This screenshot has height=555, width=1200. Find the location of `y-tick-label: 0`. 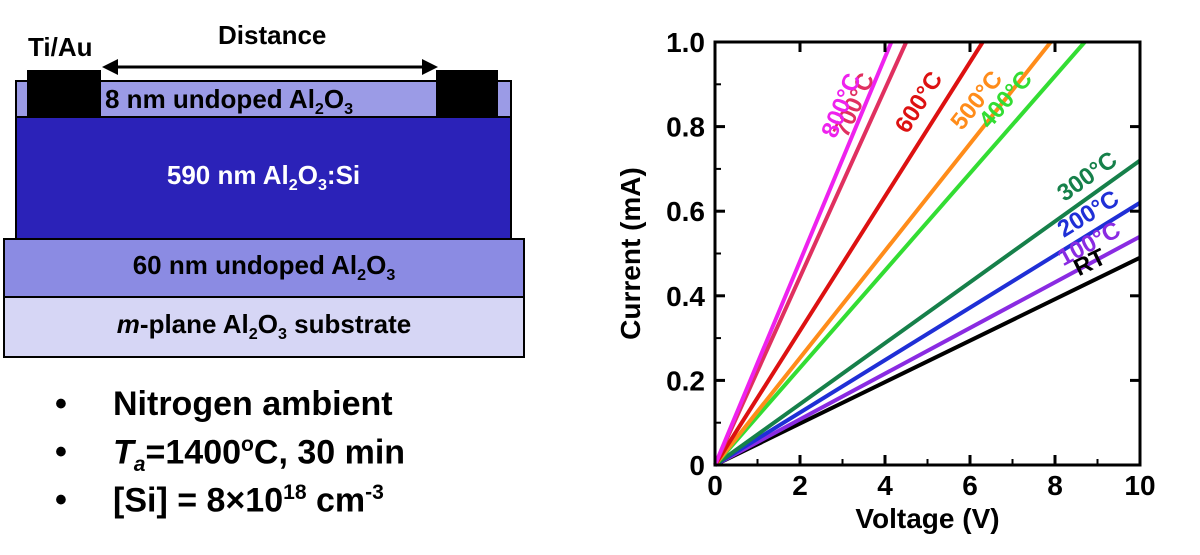

y-tick-label: 0 is located at coordinates (697, 465).